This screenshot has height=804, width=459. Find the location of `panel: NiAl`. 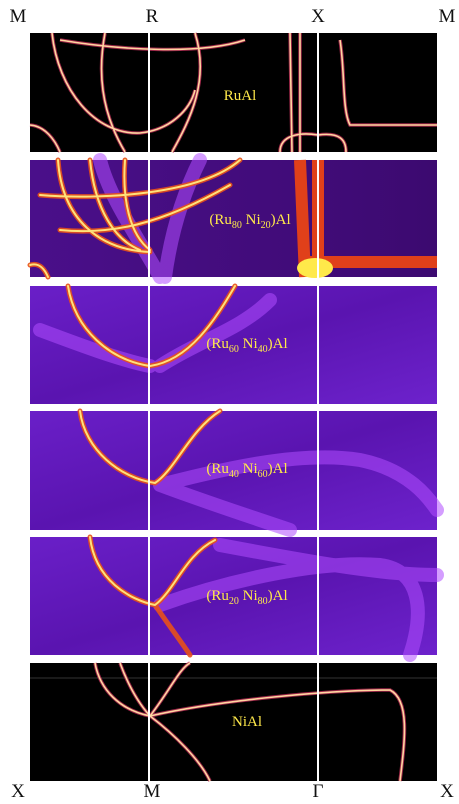

panel: NiAl is located at coordinates (233, 721).